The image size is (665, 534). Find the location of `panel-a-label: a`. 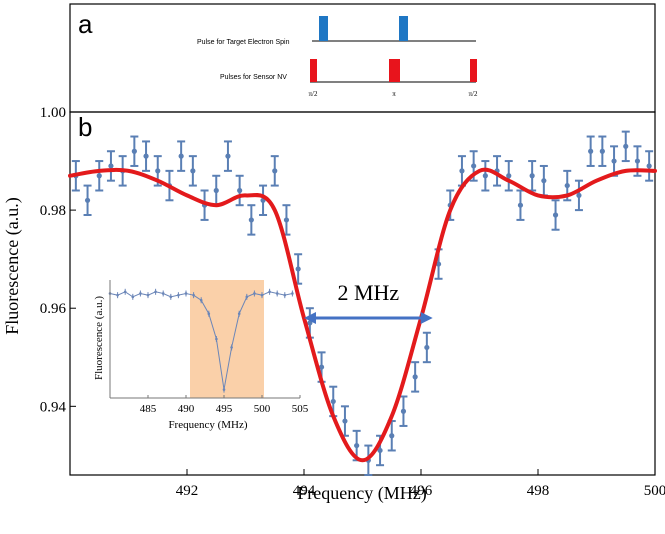

panel-a-label: a is located at coordinates (85, 24).